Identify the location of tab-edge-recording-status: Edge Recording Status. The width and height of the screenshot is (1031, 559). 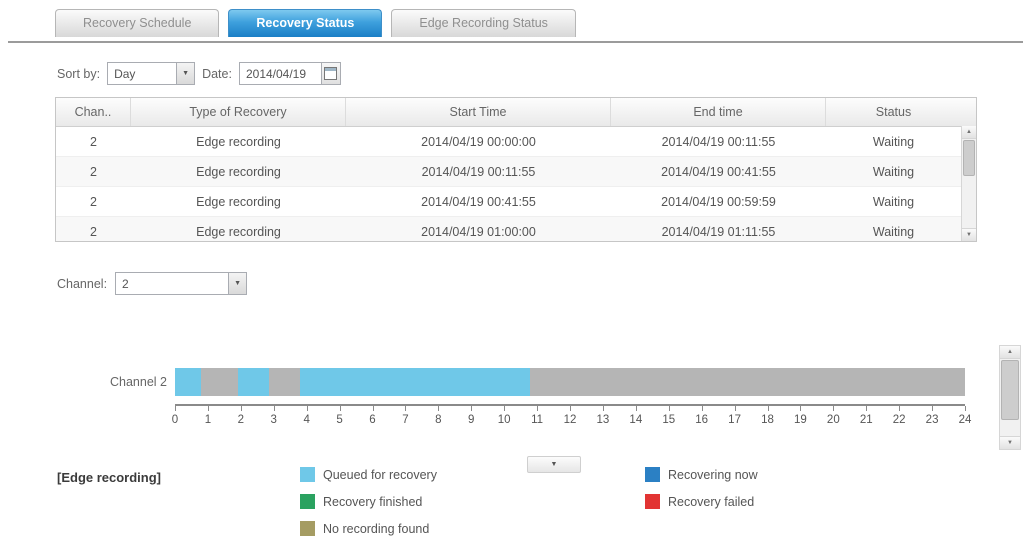
(483, 23).